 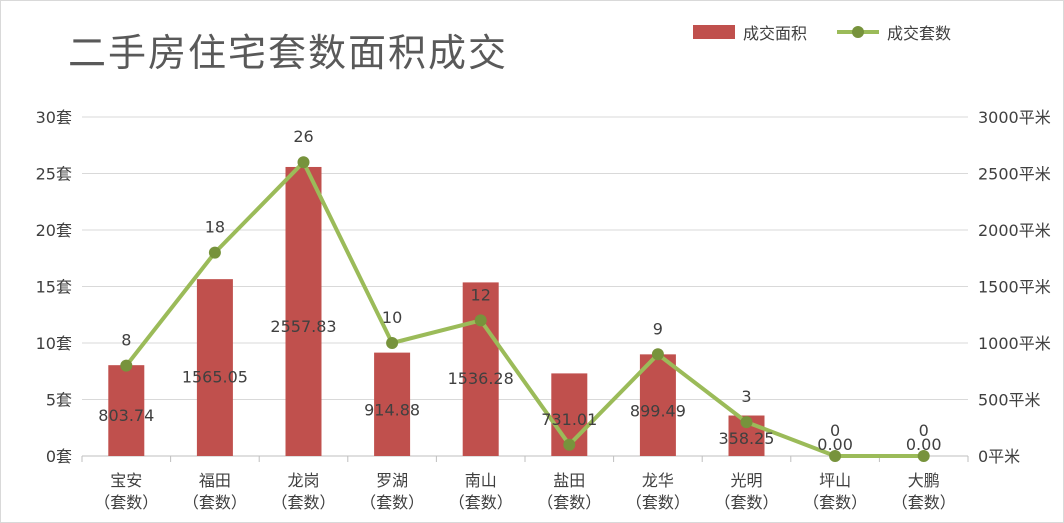 I want to click on bar-data-label: 358.25, so click(x=747, y=438).